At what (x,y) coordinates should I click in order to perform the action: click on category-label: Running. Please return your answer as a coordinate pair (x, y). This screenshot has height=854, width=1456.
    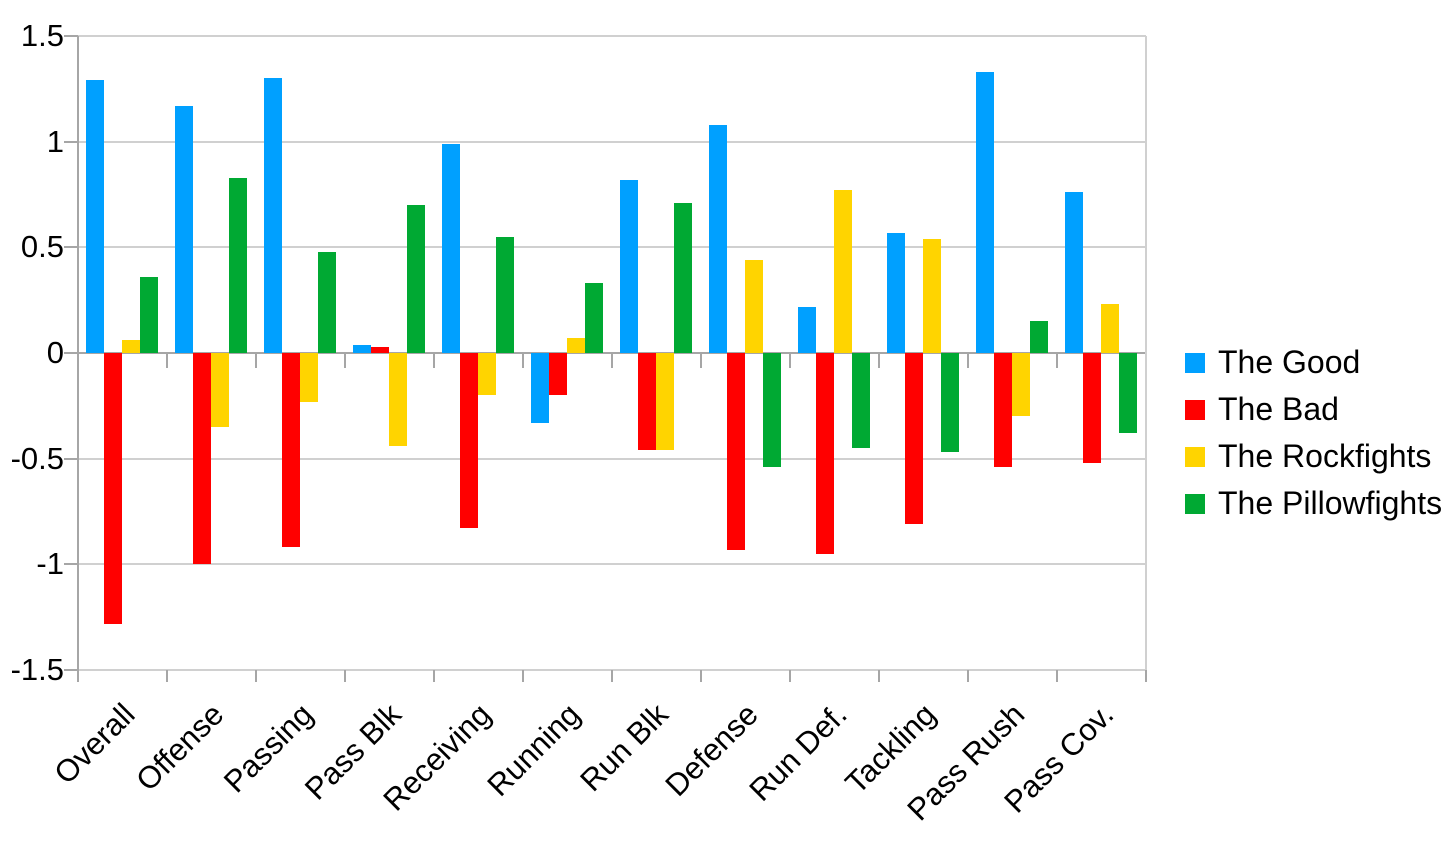
    Looking at the image, I should click on (533, 749).